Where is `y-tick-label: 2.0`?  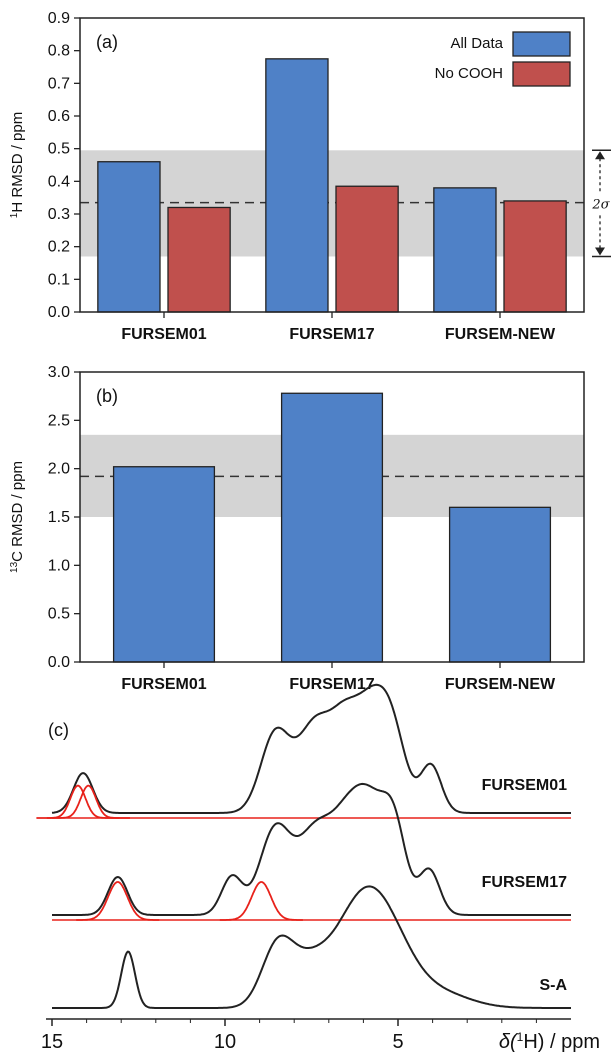 y-tick-label: 2.0 is located at coordinates (59, 469).